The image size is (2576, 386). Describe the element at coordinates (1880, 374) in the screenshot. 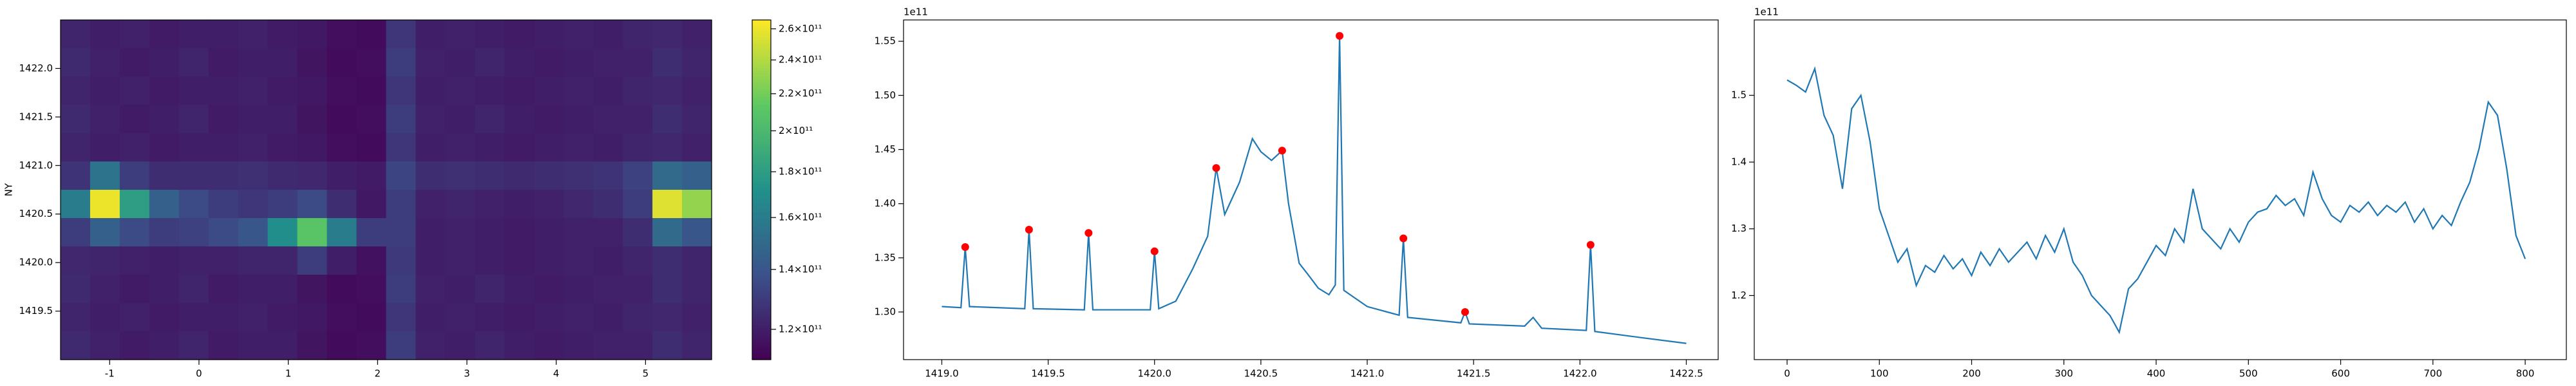

I see `x-tick-label: 100` at that location.